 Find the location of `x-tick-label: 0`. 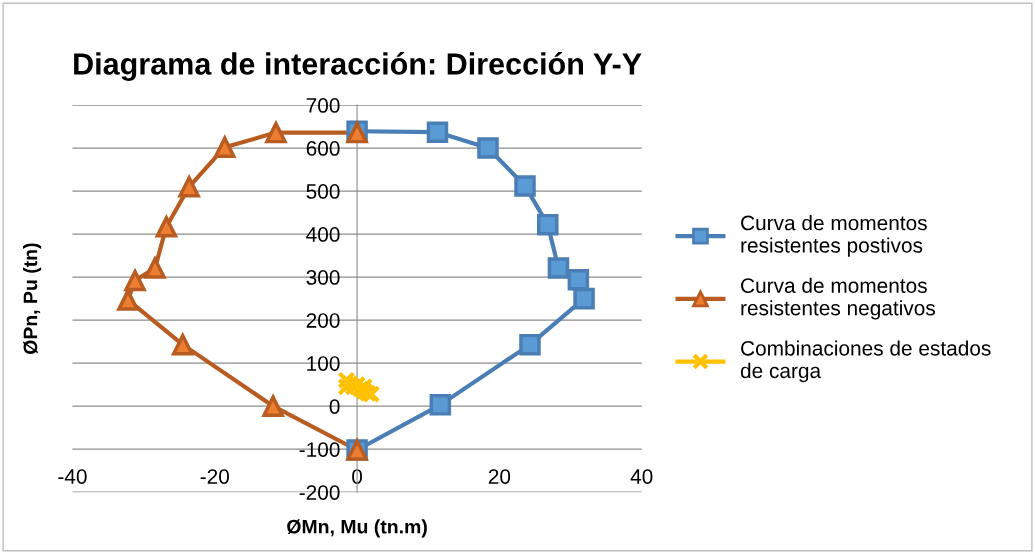

x-tick-label: 0 is located at coordinates (357, 476).